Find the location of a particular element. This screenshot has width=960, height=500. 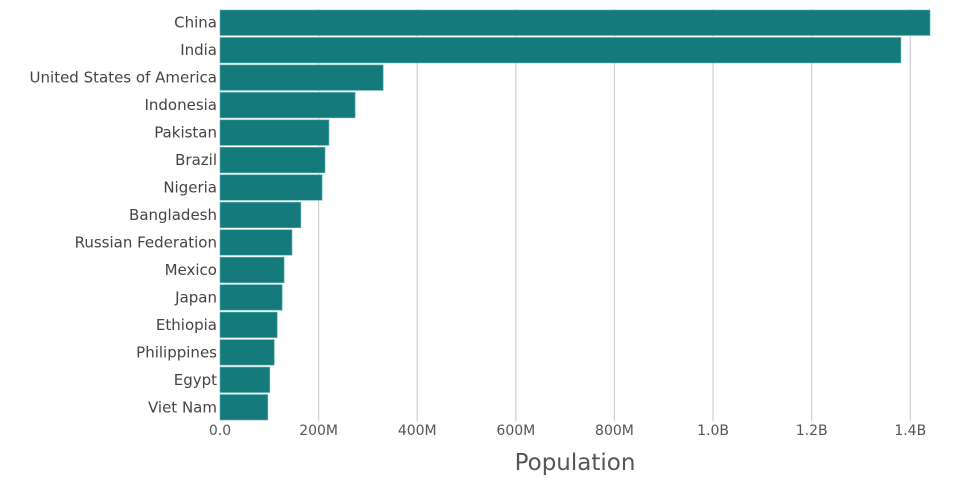

category-label: Pakistan is located at coordinates (185, 133).